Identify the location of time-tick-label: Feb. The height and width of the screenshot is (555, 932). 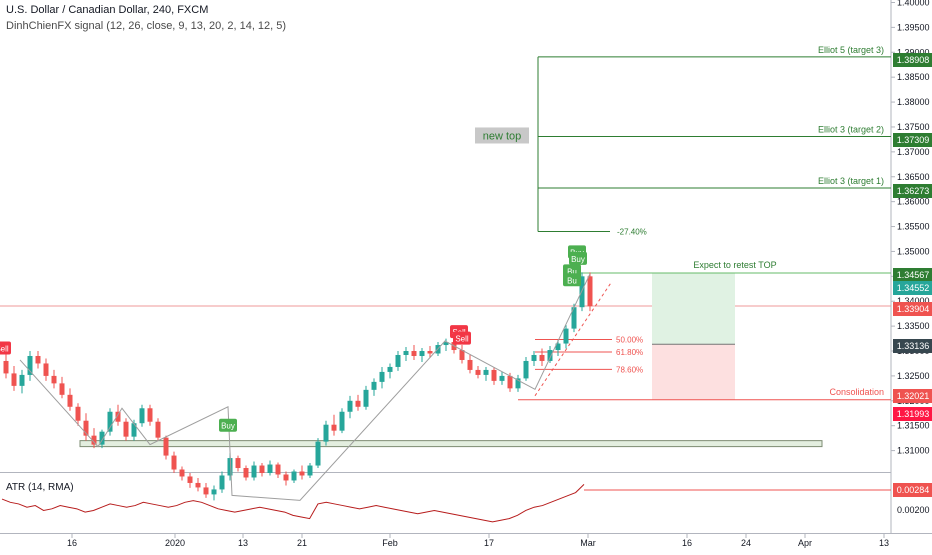
(390, 543).